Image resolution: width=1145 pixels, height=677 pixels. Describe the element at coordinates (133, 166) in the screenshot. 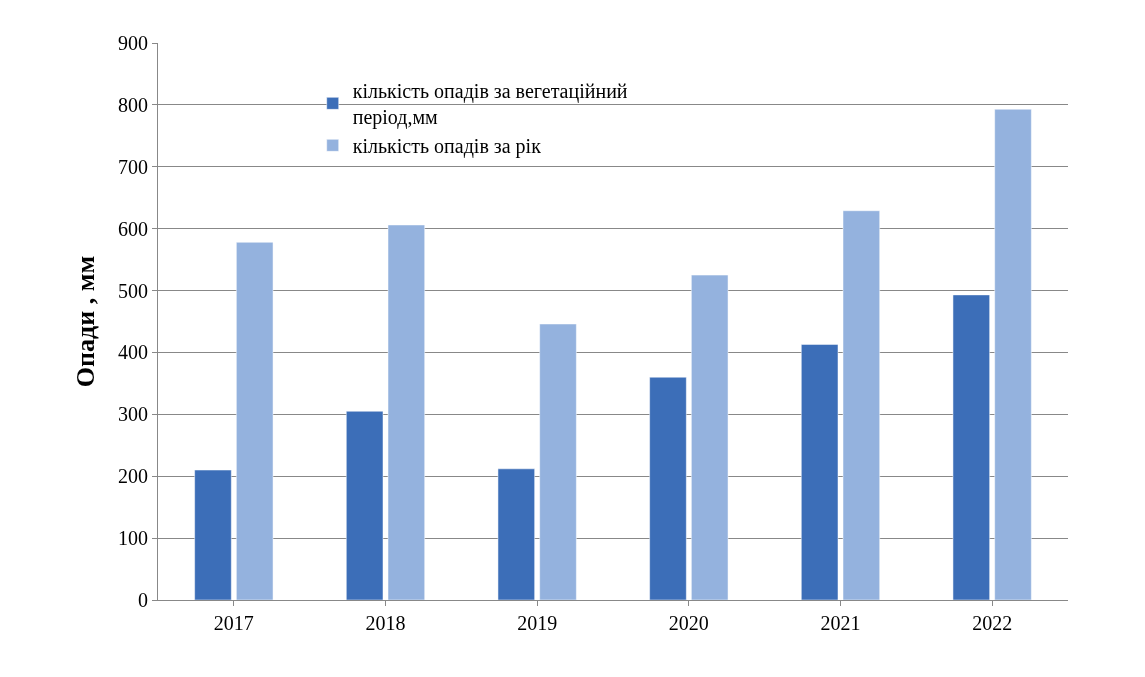

I see `y-tick-label: 700` at that location.